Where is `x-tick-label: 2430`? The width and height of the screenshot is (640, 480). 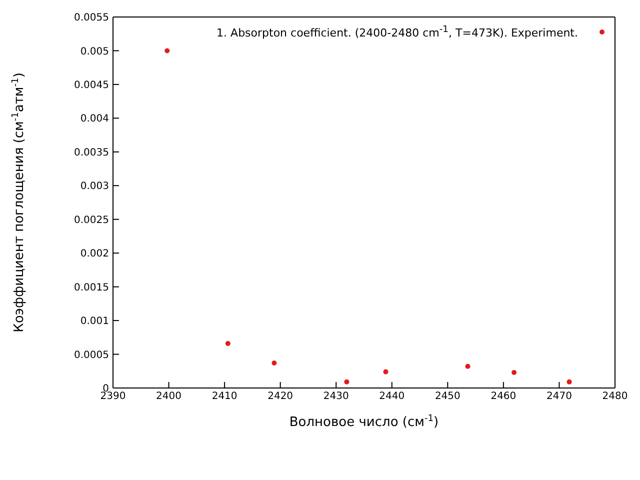 x-tick-label: 2430 is located at coordinates (336, 396).